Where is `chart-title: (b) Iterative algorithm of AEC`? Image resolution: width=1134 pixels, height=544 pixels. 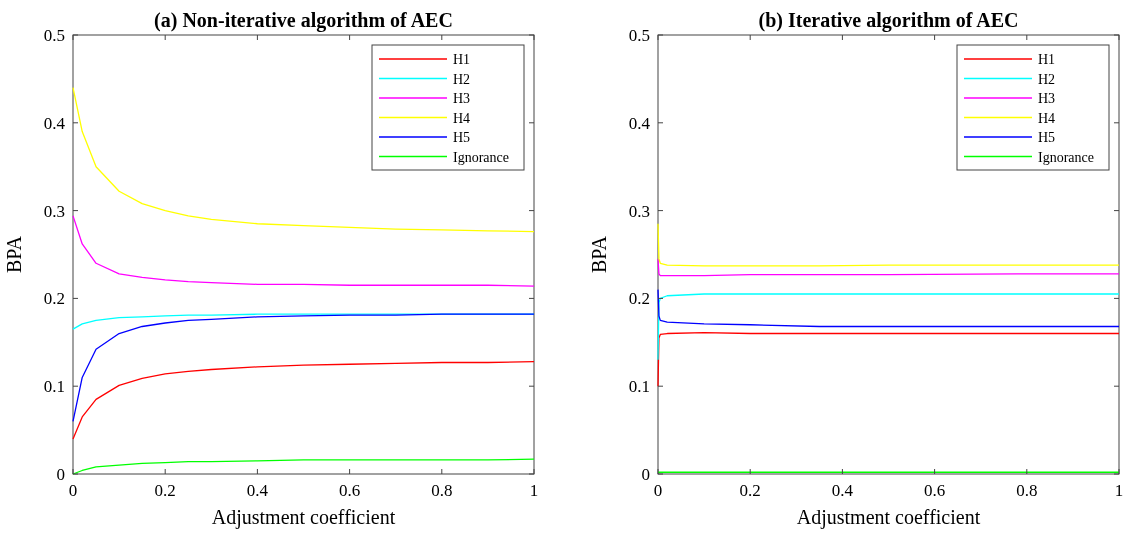 chart-title: (b) Iterative algorithm of AEC is located at coordinates (888, 20).